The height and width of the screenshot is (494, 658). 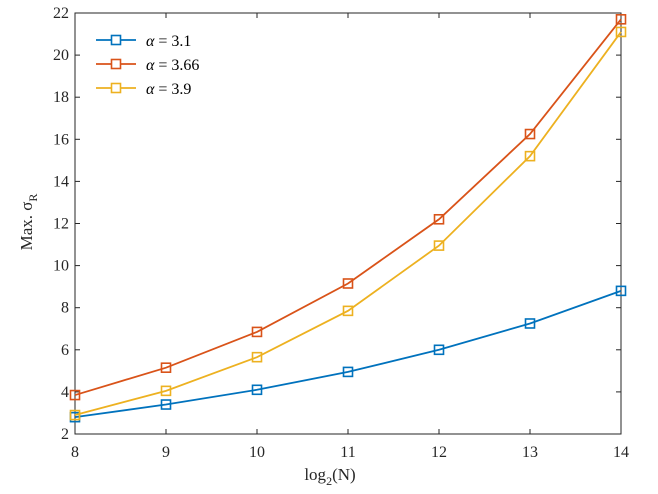 I want to click on legend-box, so click(x=154, y=60).